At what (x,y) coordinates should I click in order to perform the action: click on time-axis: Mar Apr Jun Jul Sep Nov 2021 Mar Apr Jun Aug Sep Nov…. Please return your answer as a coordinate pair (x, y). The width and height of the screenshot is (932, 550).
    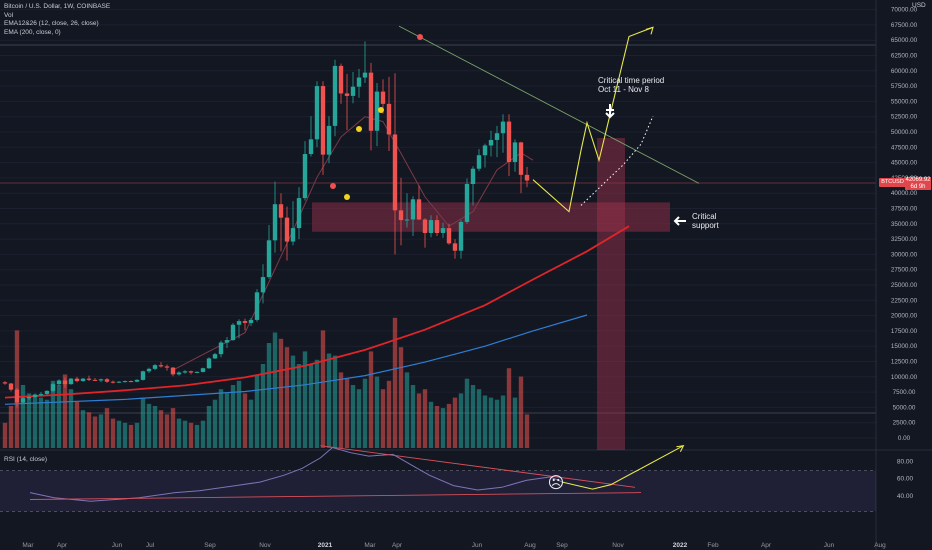
    Looking at the image, I should click on (454, 545).